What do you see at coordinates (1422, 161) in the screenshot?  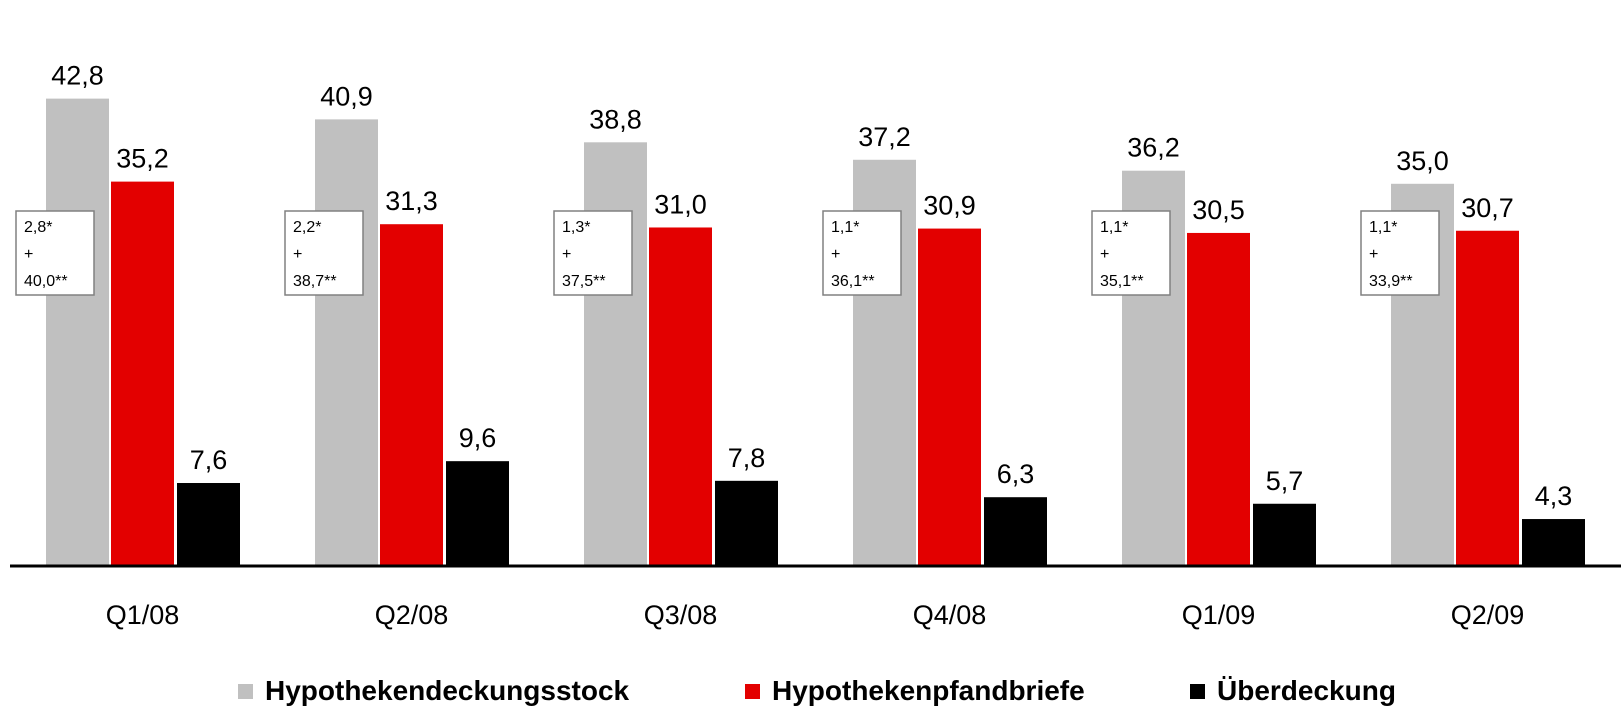 I see `value-label-0-5: 35,0` at bounding box center [1422, 161].